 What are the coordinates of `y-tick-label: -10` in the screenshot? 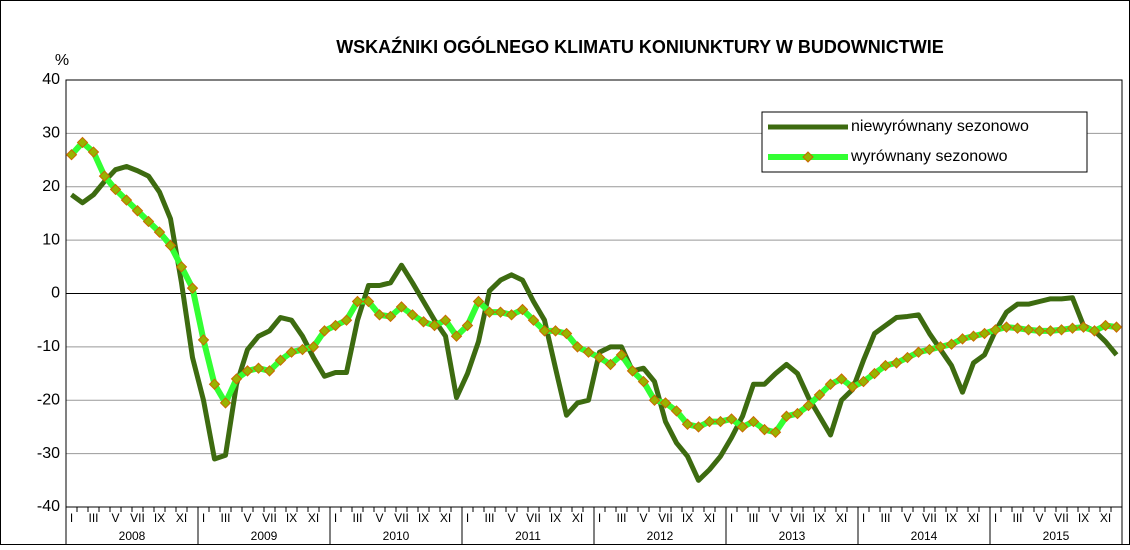 It's located at (48, 346).